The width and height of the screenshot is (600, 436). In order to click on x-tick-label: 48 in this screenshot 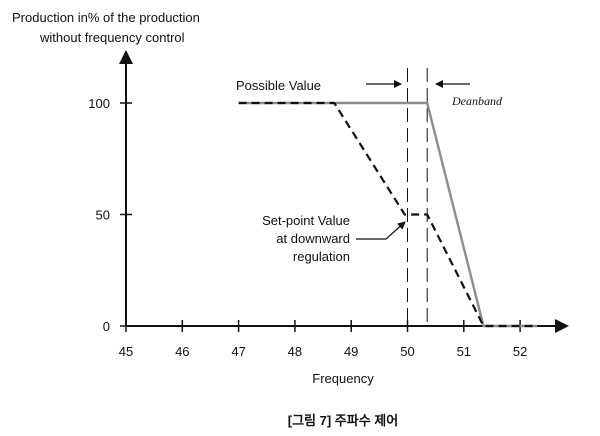, I will do `click(295, 351)`.